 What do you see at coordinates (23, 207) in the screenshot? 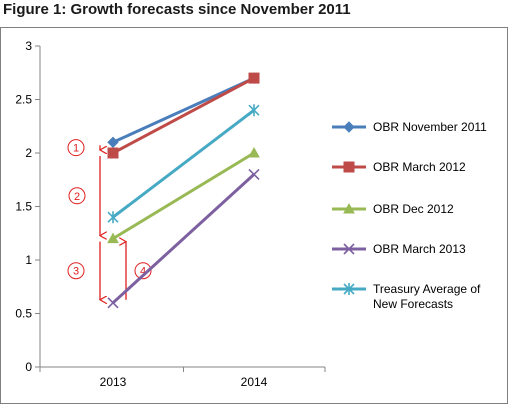
I see `y-tick-label: 1.5` at bounding box center [23, 207].